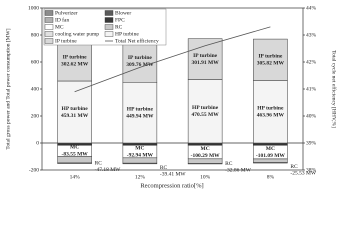  Describe the element at coordinates (303, 174) in the screenshot. I see `value-label: -25.53 MW` at that location.